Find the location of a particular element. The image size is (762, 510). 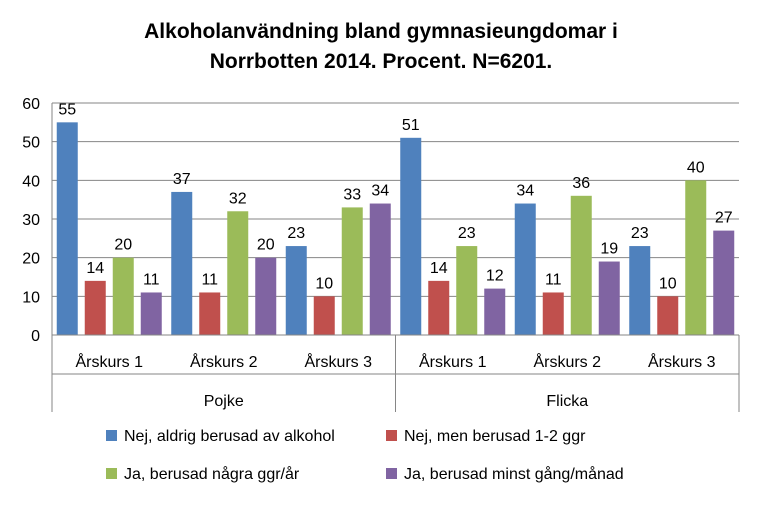

x-group-label: Flicka is located at coordinates (567, 401).